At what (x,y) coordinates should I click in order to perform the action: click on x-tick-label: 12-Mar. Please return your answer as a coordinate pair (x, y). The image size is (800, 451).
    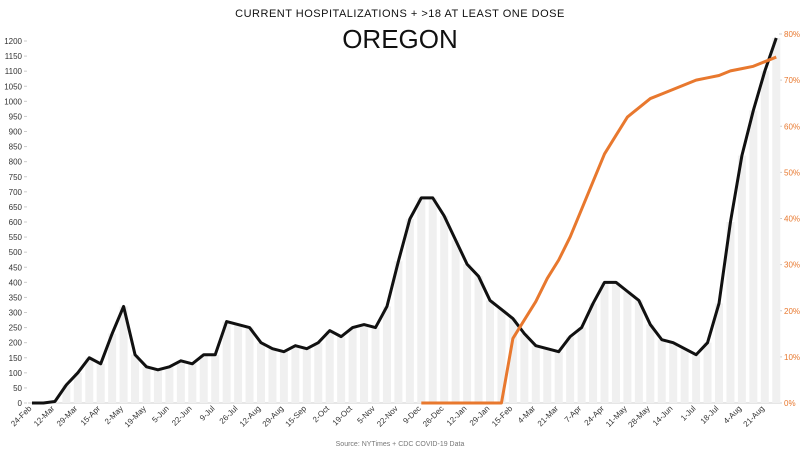
    Looking at the image, I should click on (44, 416).